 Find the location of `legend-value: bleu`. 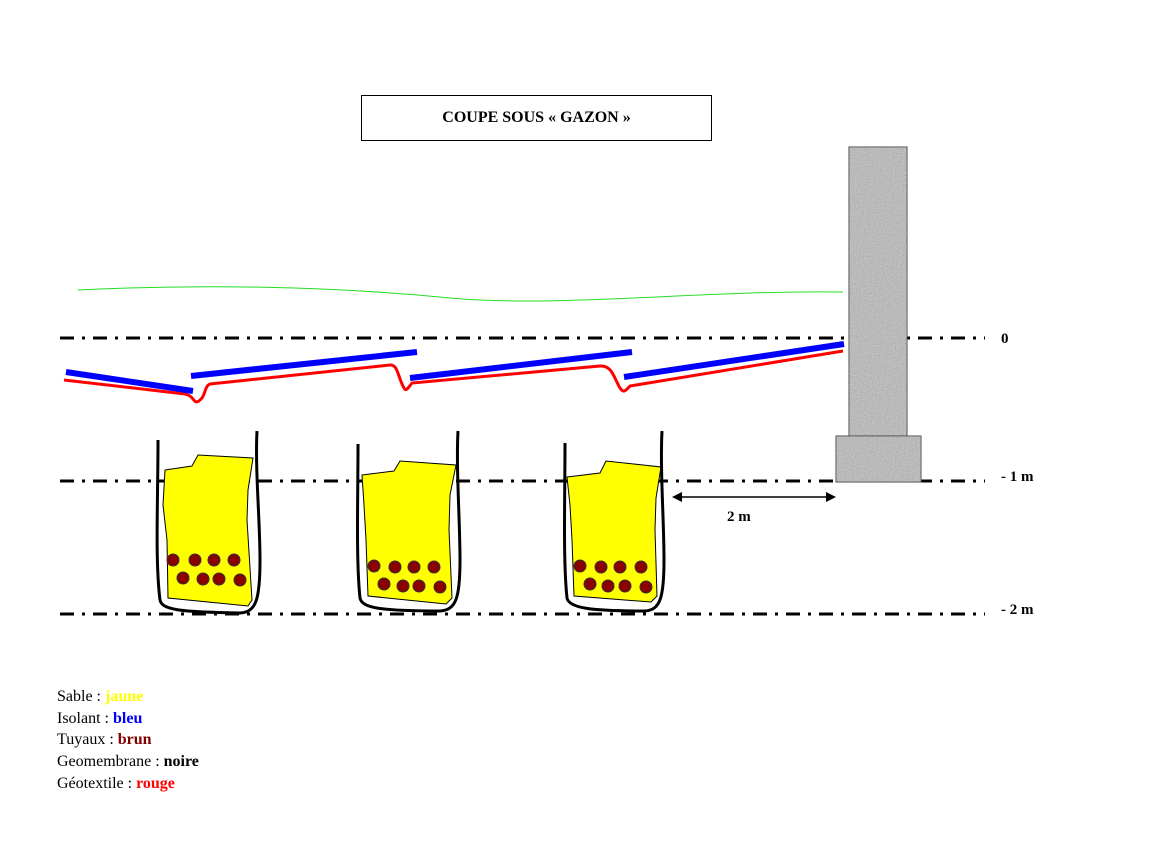

legend-value: bleu is located at coordinates (128, 718).